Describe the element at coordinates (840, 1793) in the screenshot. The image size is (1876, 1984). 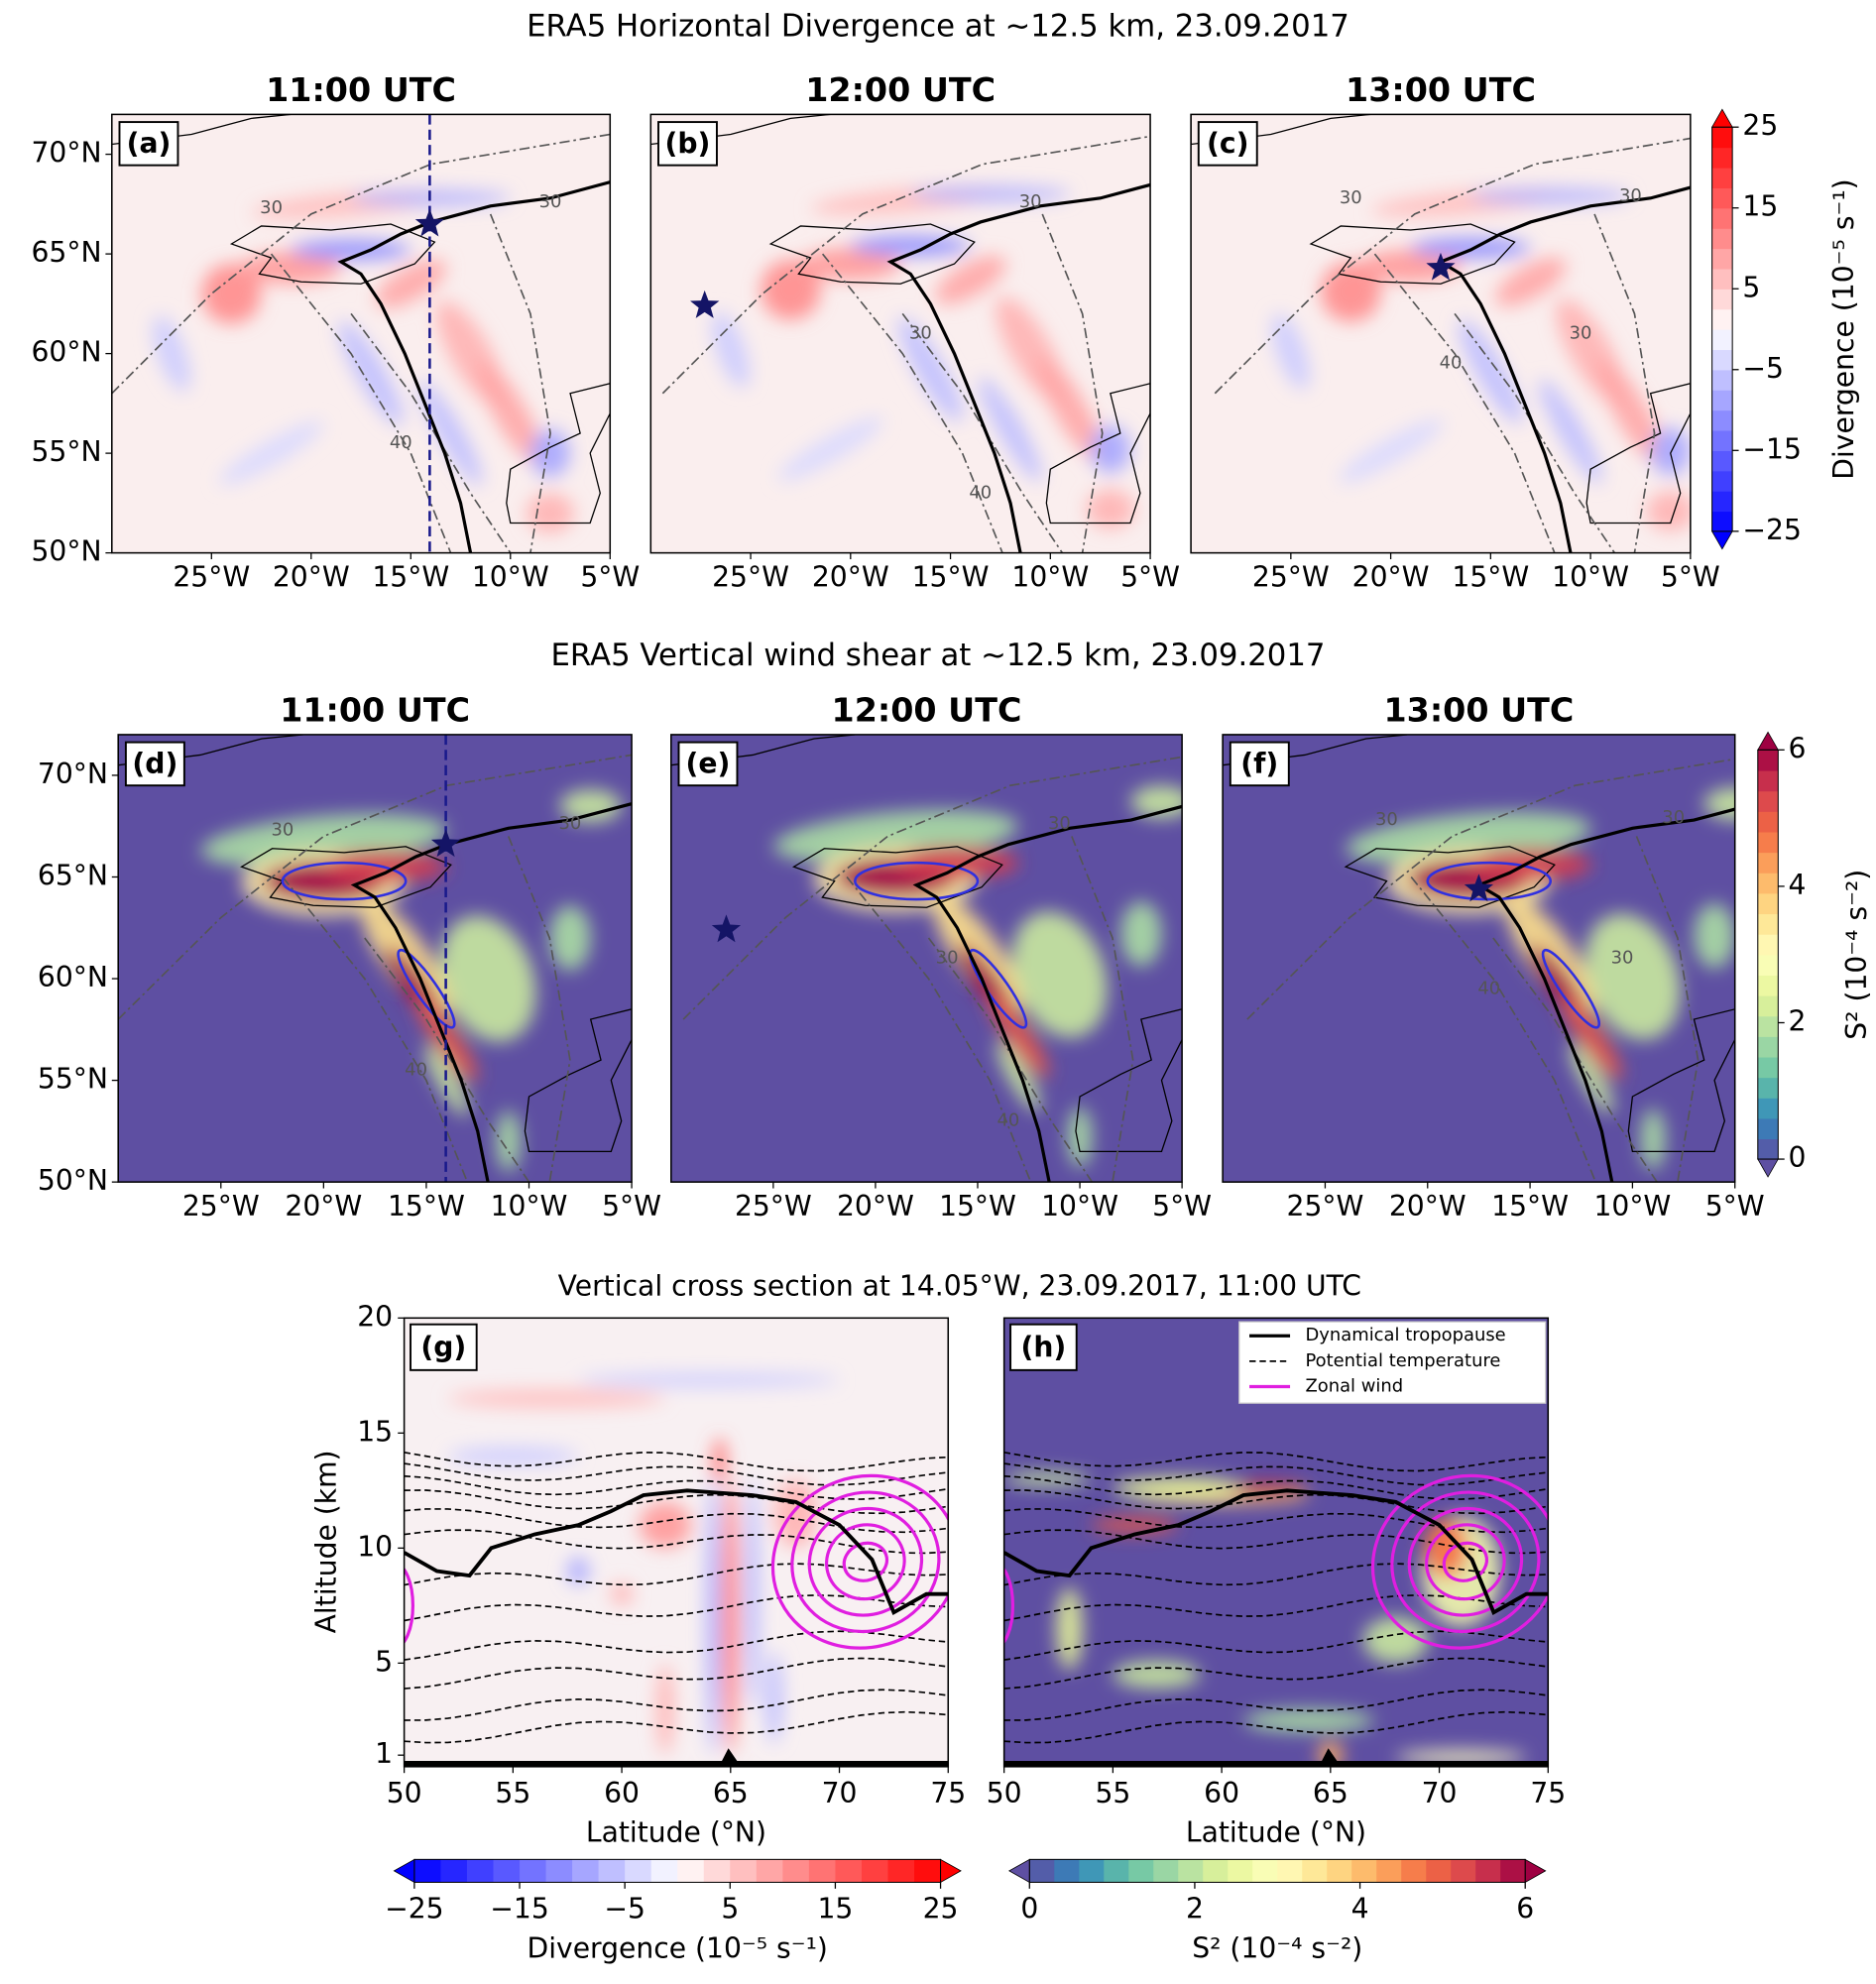
I see `x-tick-label: 70` at that location.